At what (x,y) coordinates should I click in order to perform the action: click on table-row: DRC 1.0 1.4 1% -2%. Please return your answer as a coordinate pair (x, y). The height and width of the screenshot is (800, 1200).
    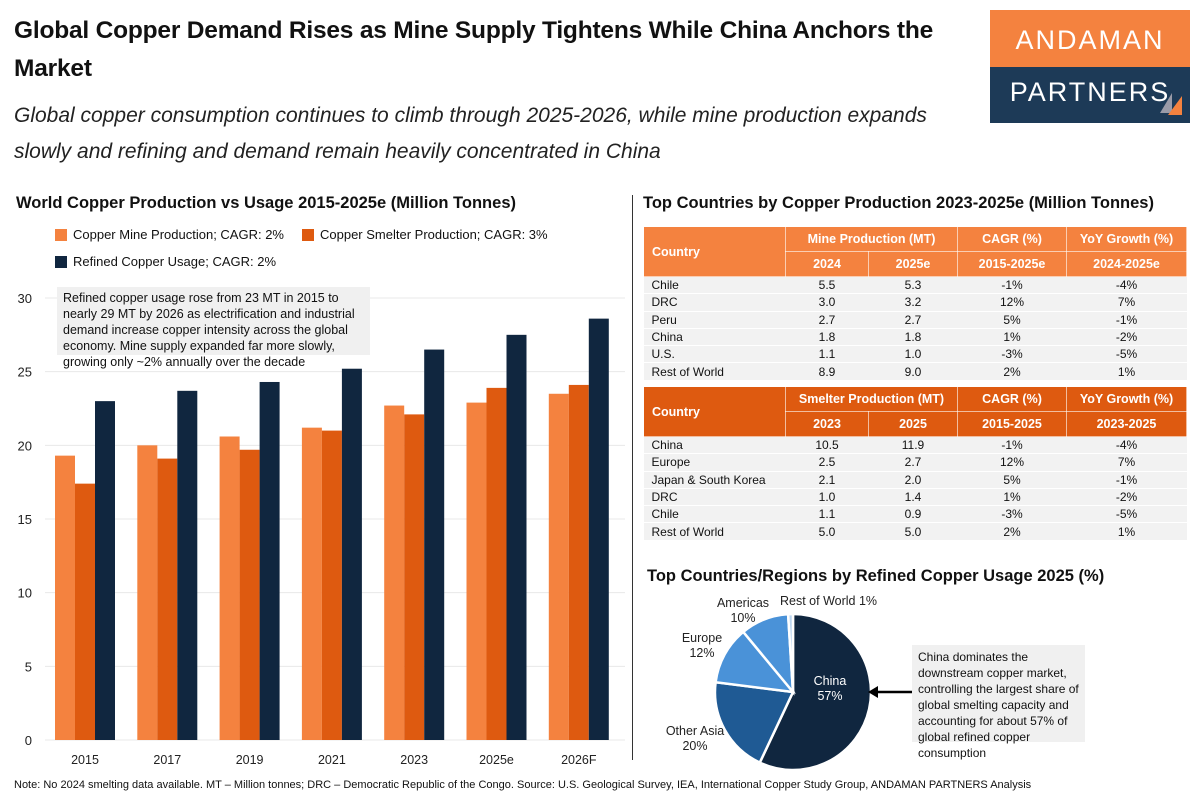
    Looking at the image, I should click on (915, 497).